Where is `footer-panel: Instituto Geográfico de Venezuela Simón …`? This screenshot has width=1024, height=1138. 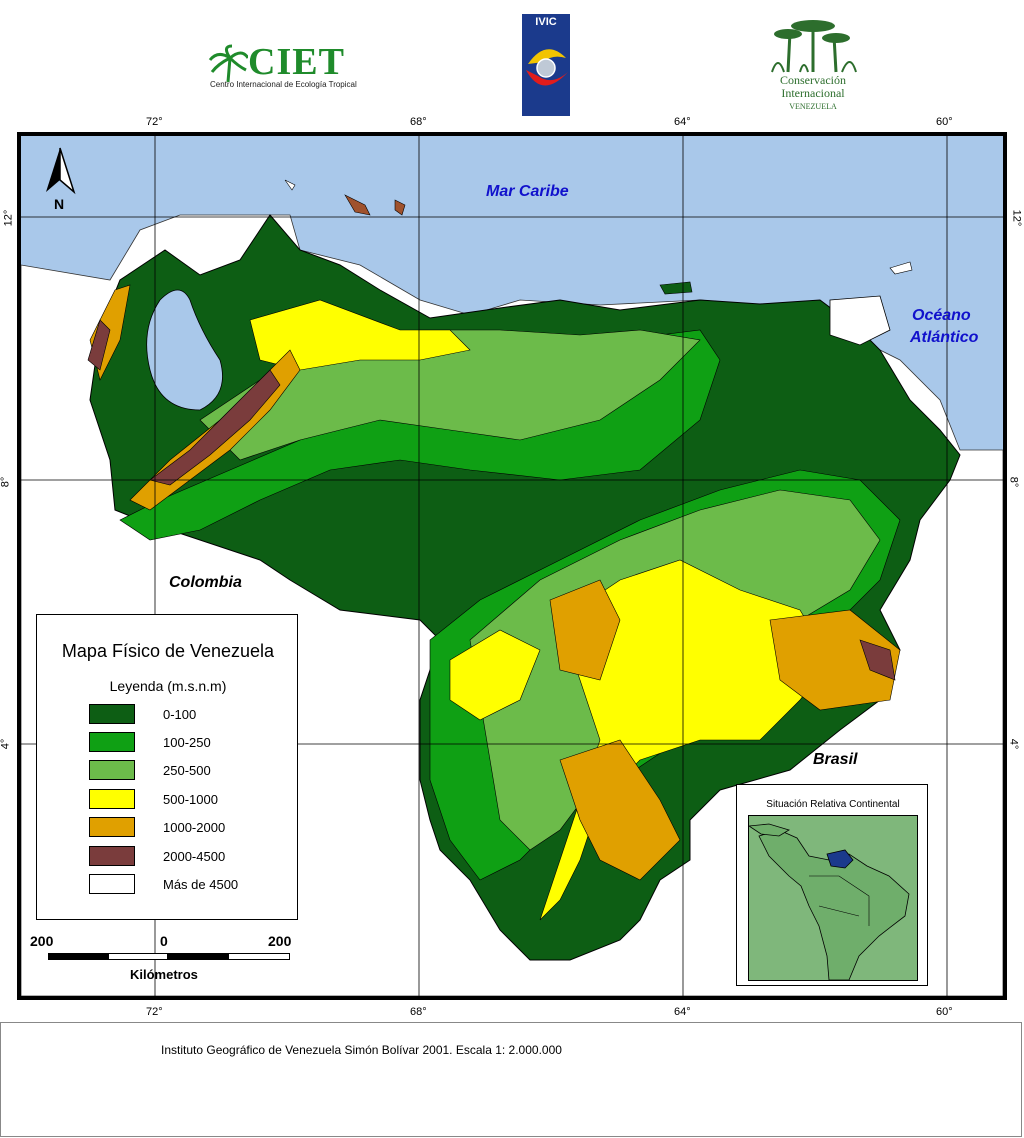 footer-panel: Instituto Geográfico de Venezuela Simón … is located at coordinates (511, 1079).